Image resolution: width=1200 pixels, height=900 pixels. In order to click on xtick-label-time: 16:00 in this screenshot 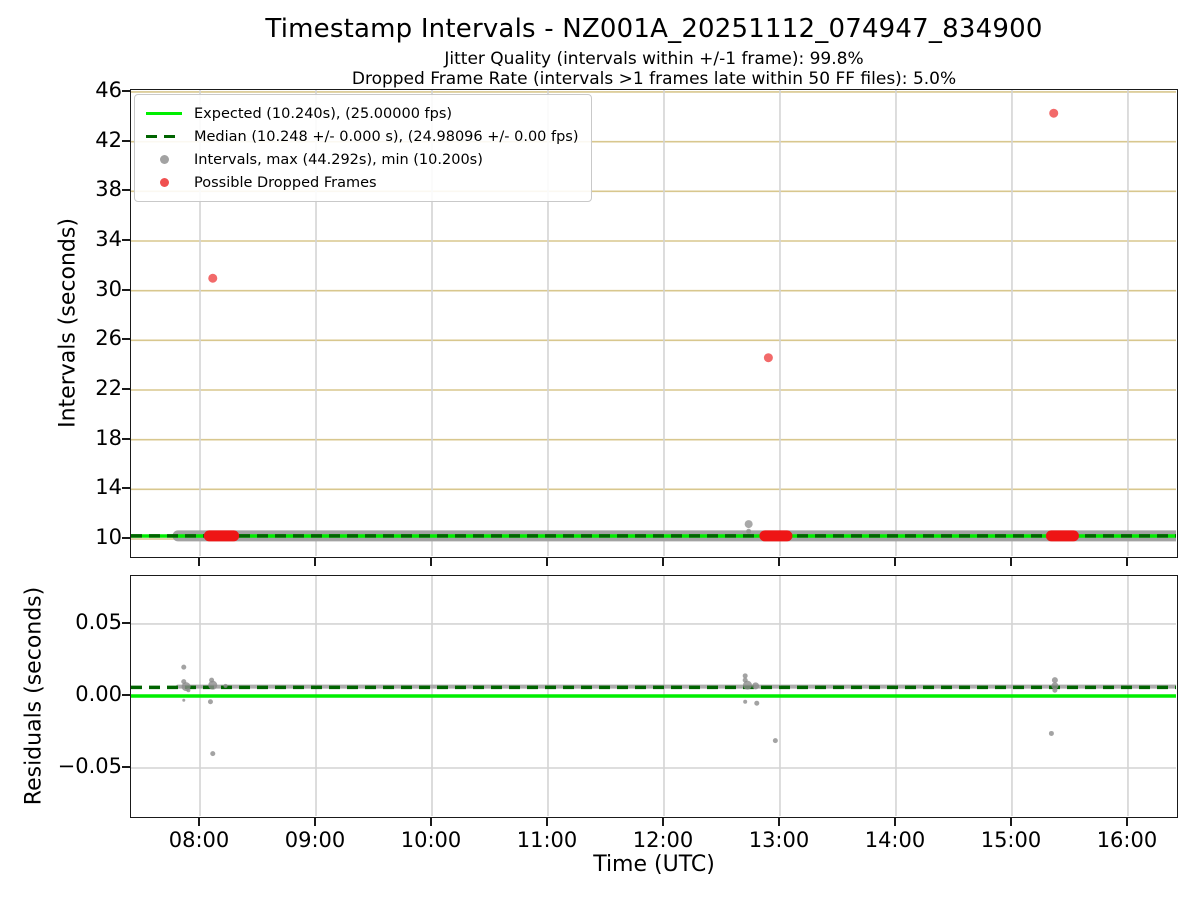, I will do `click(1127, 840)`.